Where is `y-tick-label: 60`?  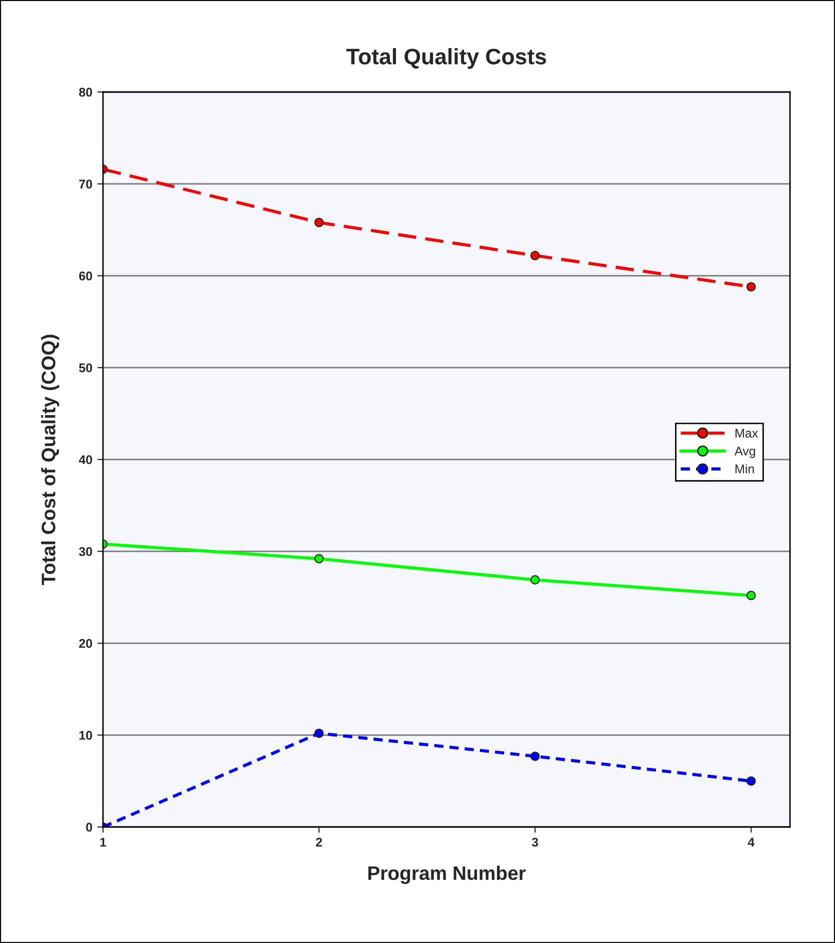
y-tick-label: 60 is located at coordinates (85, 276).